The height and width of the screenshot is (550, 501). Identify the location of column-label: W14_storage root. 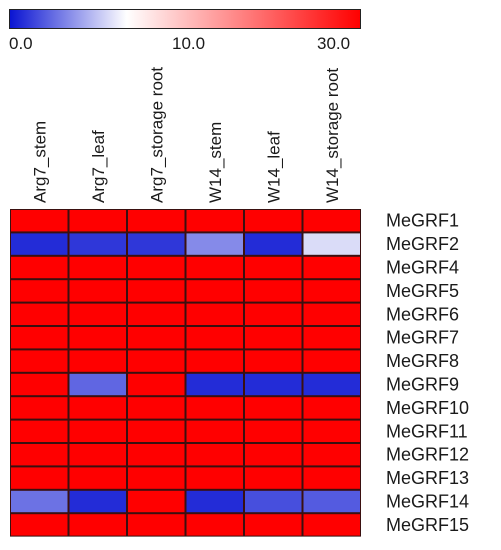
(332, 135).